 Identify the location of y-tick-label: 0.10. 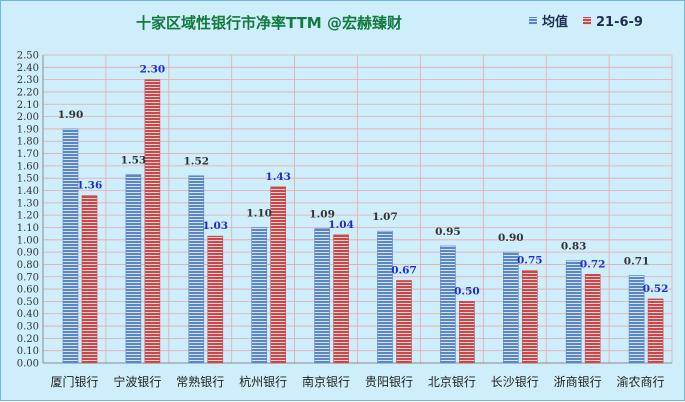
(28, 351).